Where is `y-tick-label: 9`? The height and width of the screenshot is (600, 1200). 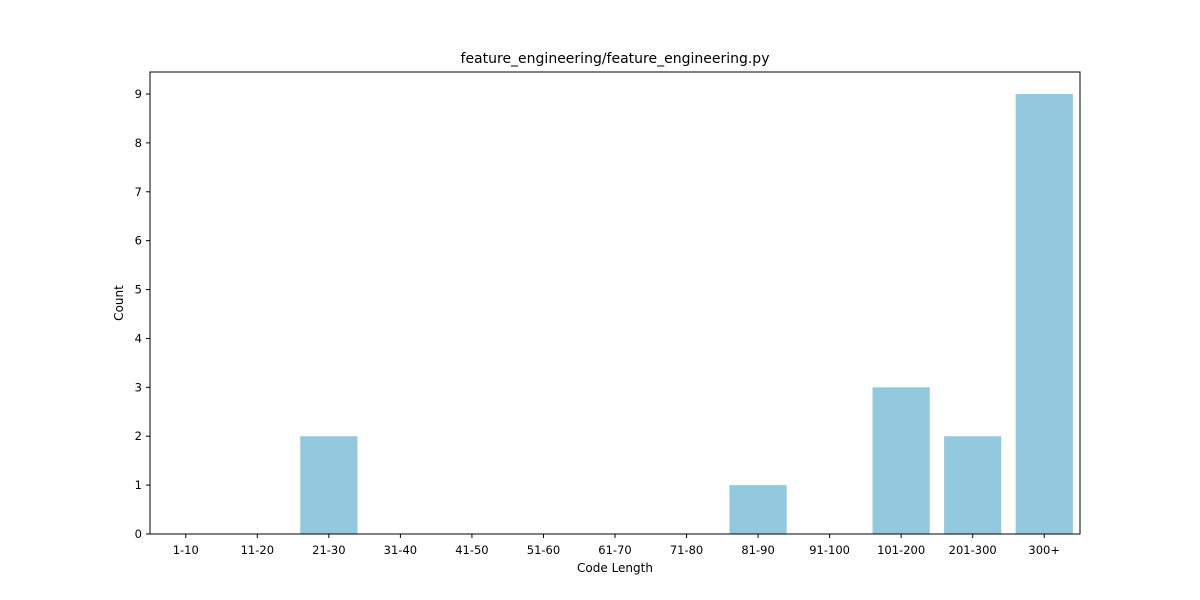 y-tick-label: 9 is located at coordinates (138, 94).